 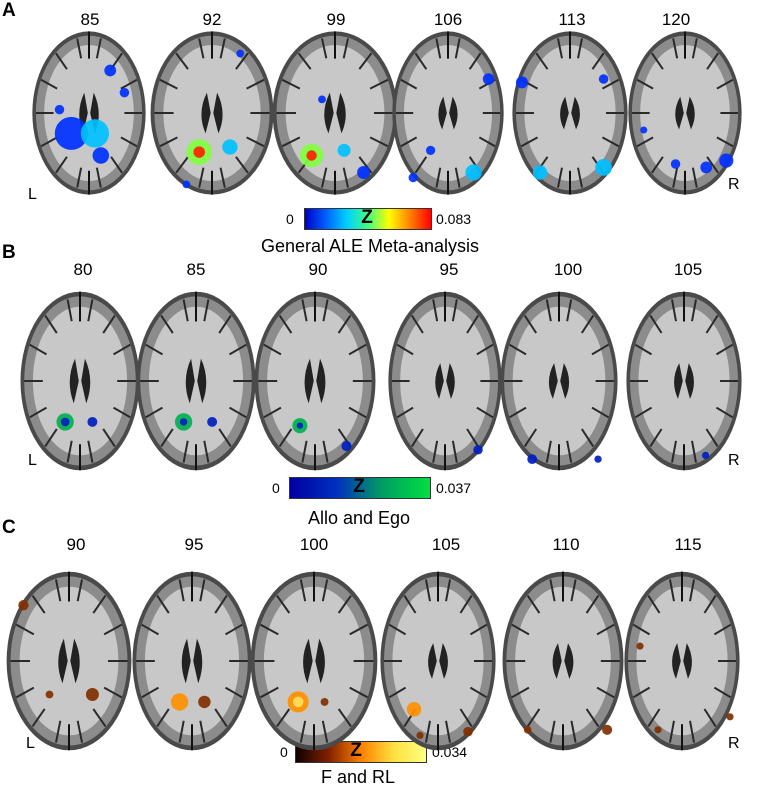 I want to click on slice-number: 115, so click(x=688, y=544).